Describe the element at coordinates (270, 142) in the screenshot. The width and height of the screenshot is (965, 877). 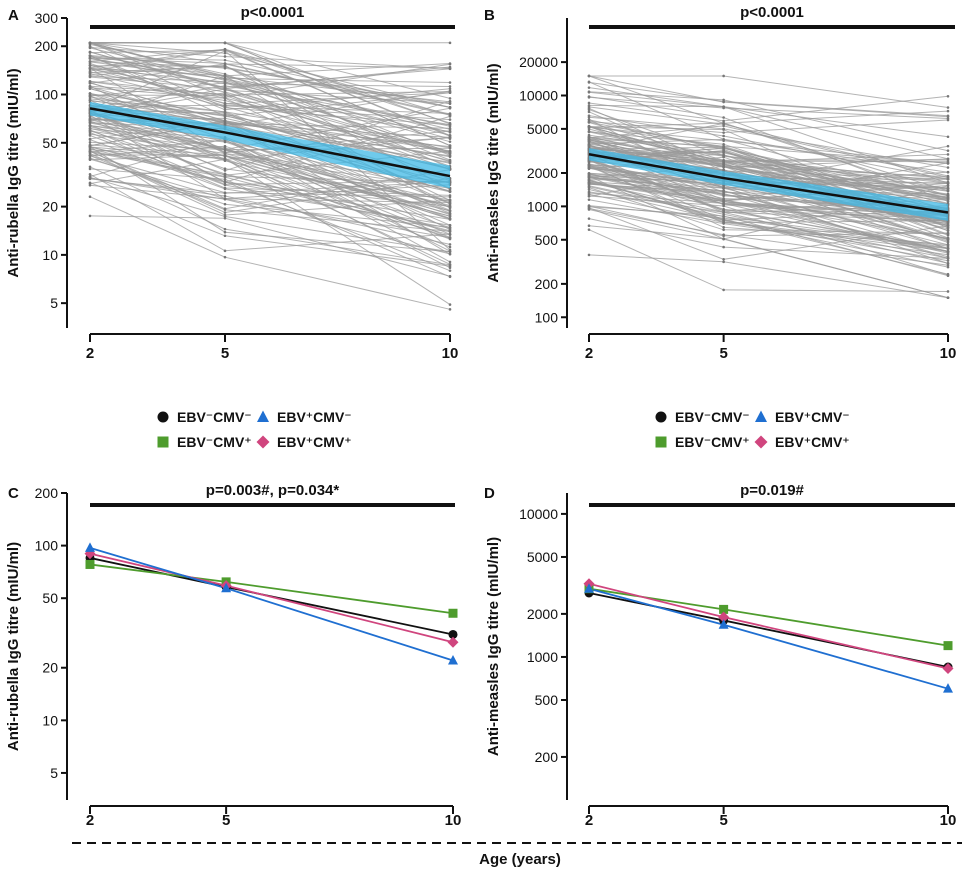
I see `mean-trend-line` at that location.